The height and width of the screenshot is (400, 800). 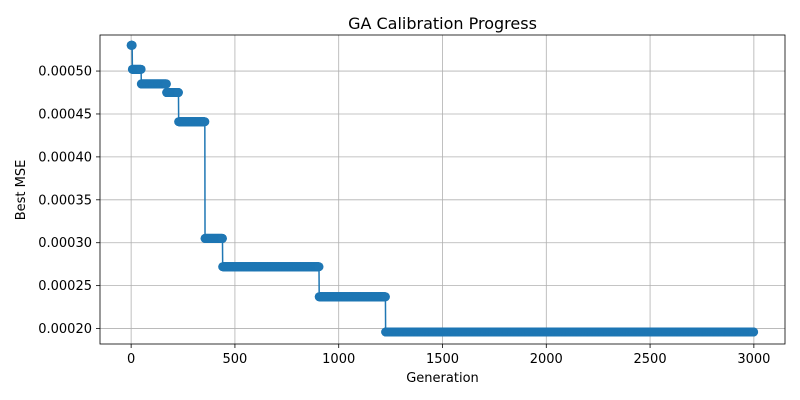 I want to click on x-axis-title: Generation, so click(x=442, y=378).